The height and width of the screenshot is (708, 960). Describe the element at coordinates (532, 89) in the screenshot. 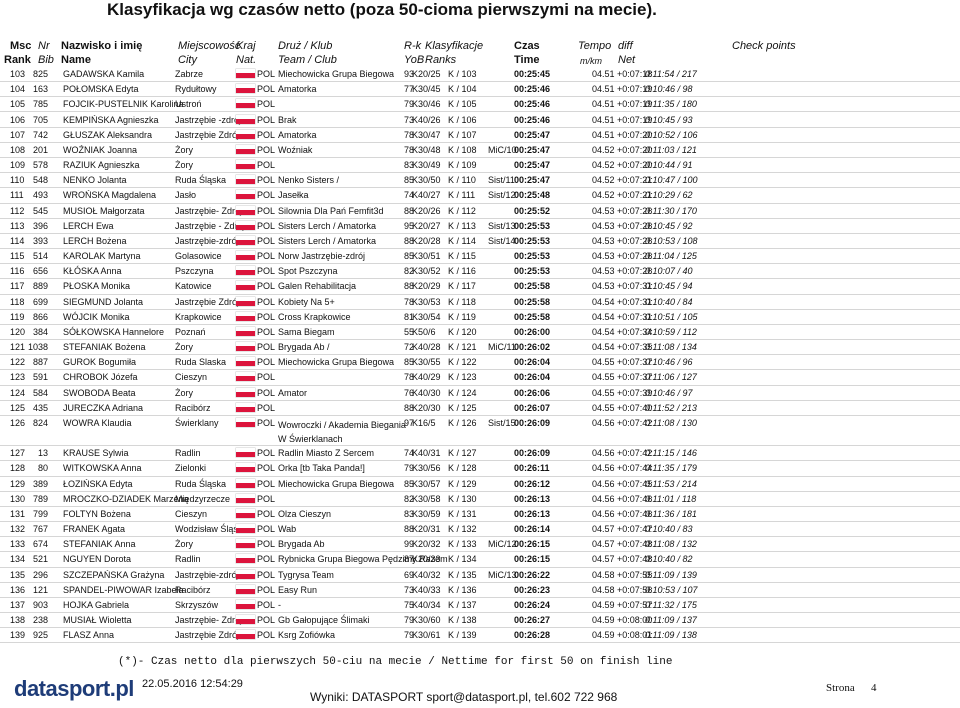

I see `time: 00:25:46` at that location.